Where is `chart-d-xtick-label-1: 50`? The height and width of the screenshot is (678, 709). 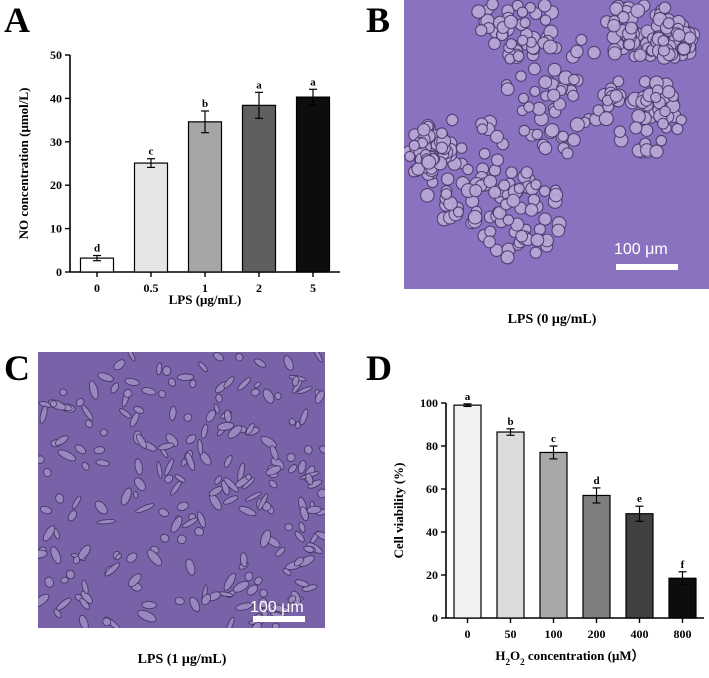
chart-d-xtick-label-1: 50 is located at coordinates (511, 634).